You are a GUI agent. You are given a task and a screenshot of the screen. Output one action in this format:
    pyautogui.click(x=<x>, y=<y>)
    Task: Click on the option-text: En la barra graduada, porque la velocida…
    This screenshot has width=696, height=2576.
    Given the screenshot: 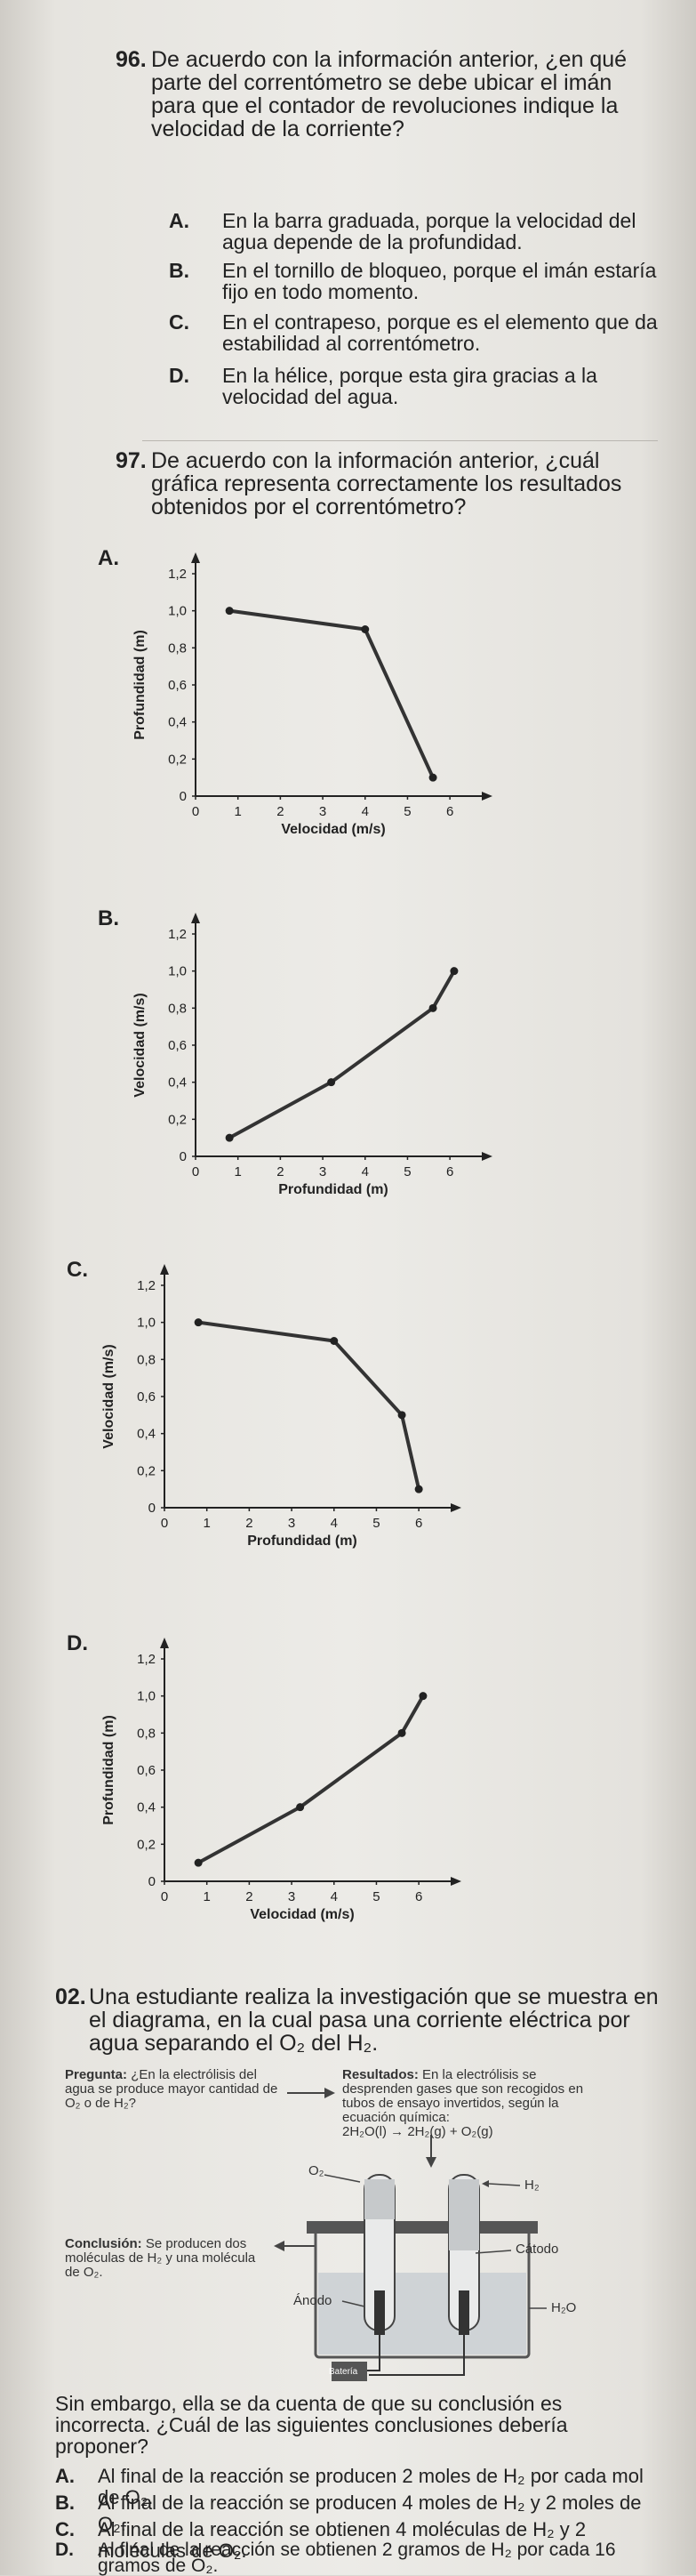 What is the action you would take?
    pyautogui.click(x=429, y=231)
    